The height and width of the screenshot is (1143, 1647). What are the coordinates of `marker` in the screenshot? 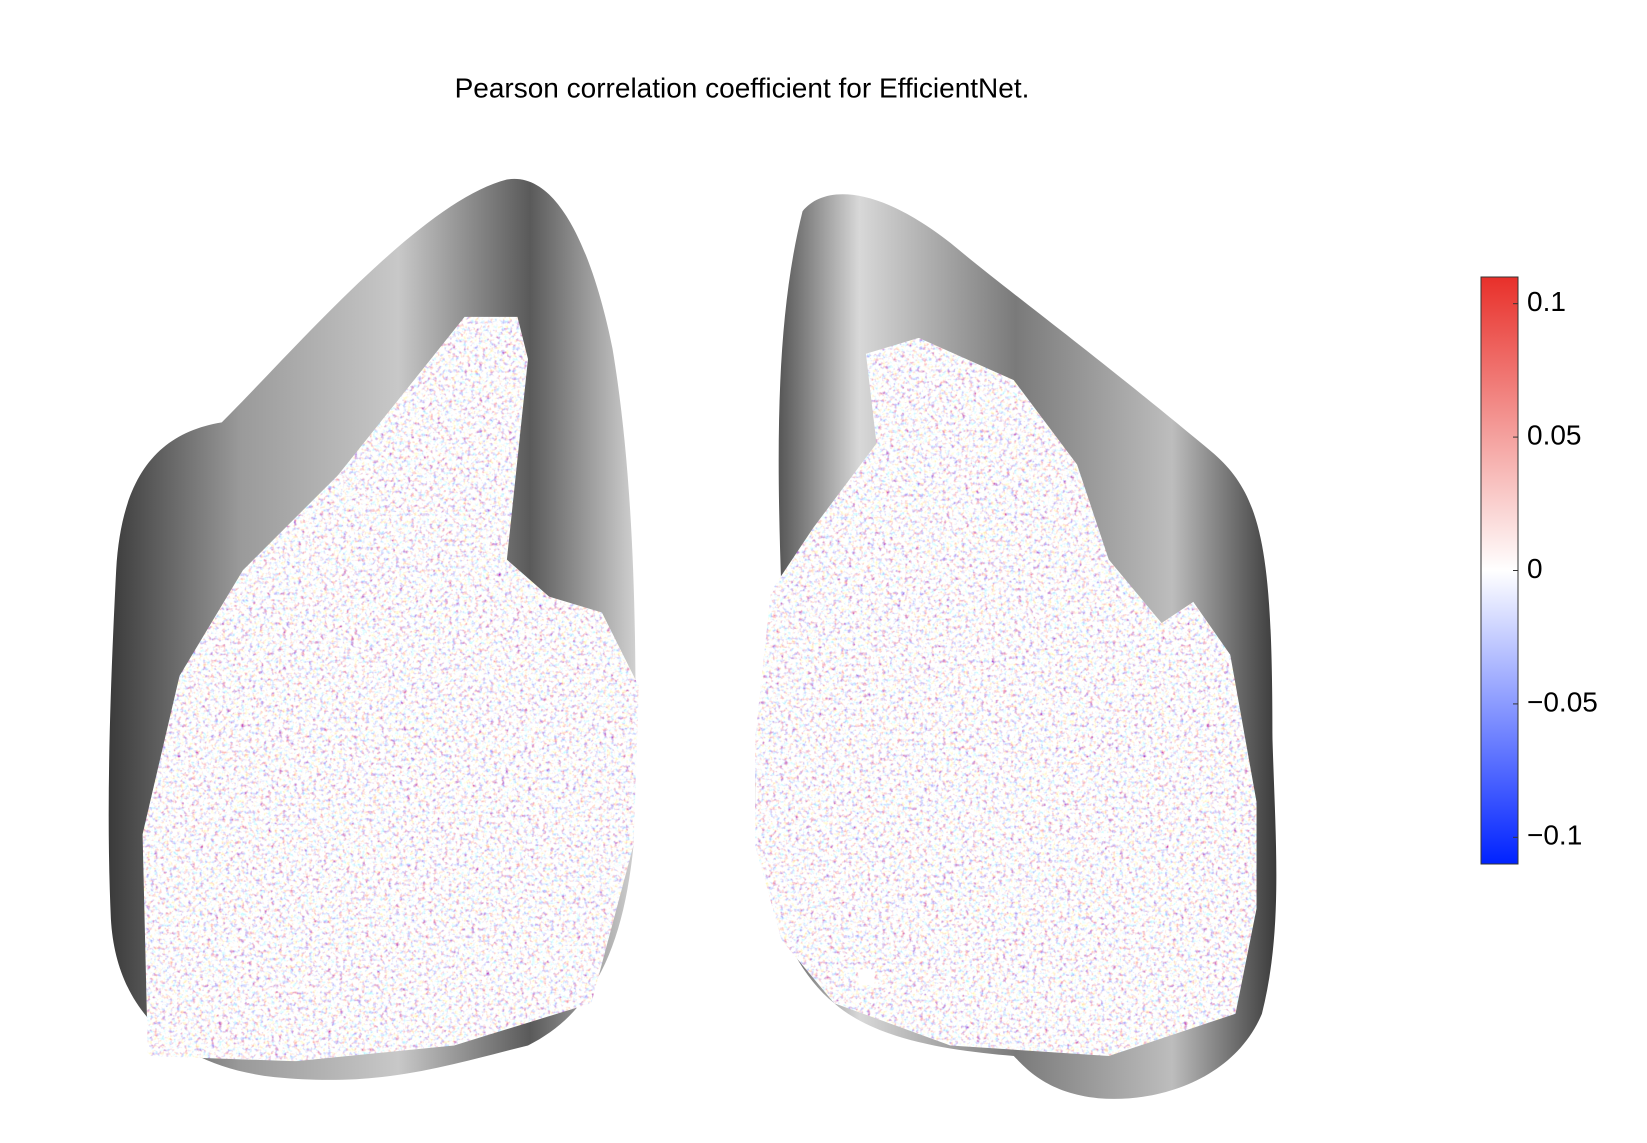 It's located at (866, 977).